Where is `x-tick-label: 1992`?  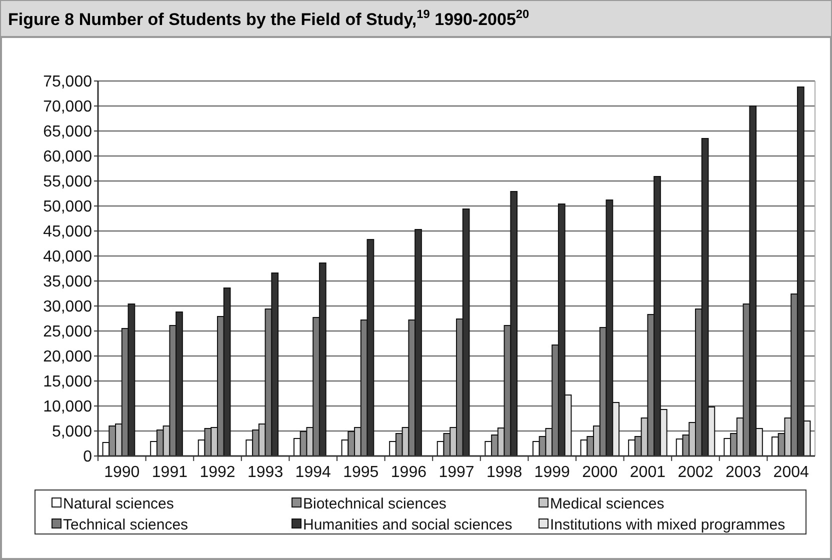 x-tick-label: 1992 is located at coordinates (218, 472).